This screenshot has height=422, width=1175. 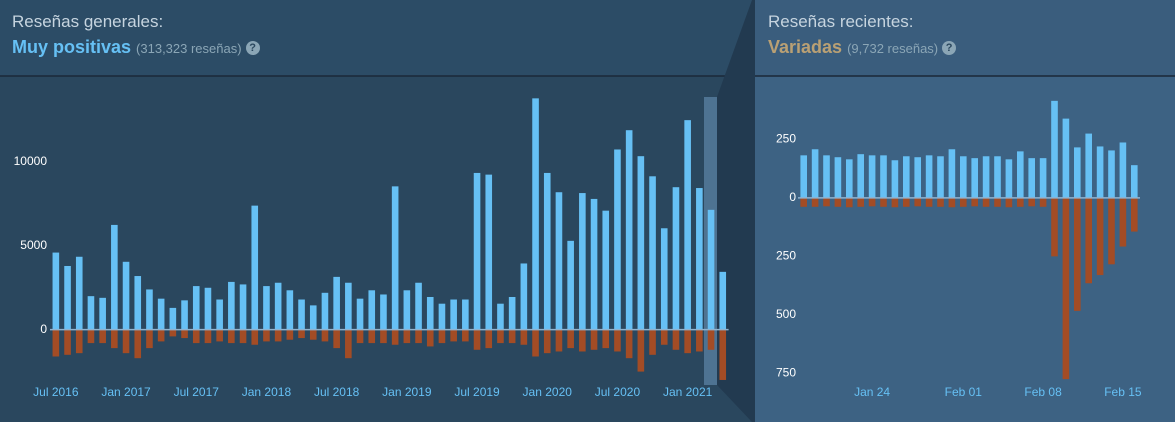 What do you see at coordinates (792, 197) in the screenshot?
I see `y-tick-label: 0` at bounding box center [792, 197].